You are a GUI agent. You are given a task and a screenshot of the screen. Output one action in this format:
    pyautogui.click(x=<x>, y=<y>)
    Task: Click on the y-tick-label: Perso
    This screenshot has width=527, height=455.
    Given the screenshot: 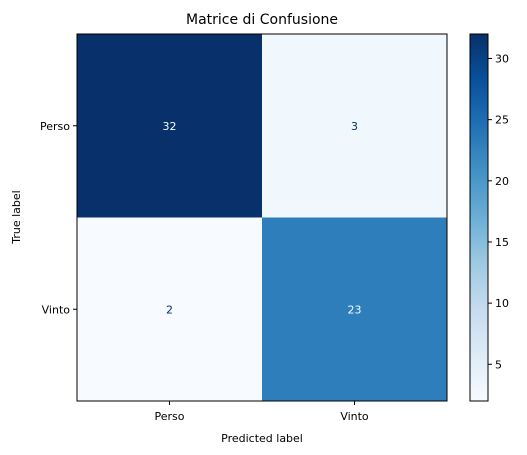 What is the action you would take?
    pyautogui.click(x=55, y=126)
    